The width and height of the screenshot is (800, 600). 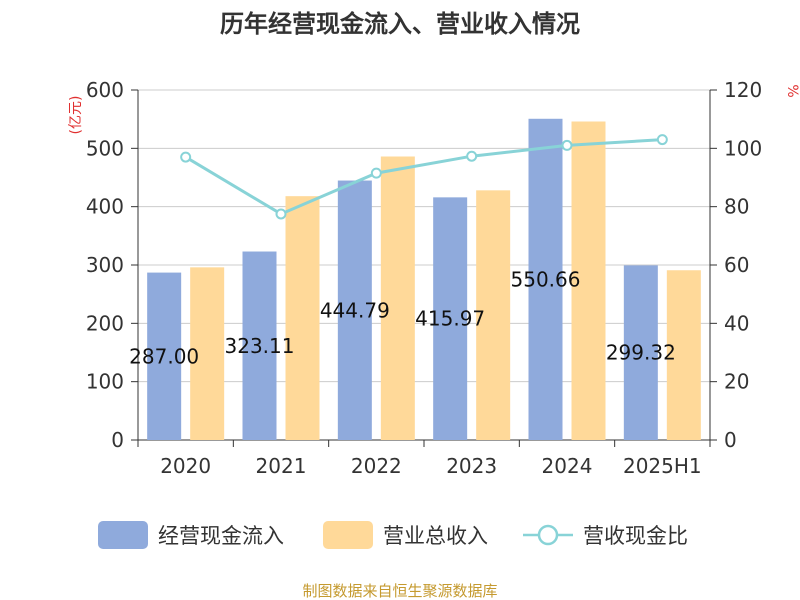 I want to click on y-left-tick-label: 500, so click(x=105, y=148).